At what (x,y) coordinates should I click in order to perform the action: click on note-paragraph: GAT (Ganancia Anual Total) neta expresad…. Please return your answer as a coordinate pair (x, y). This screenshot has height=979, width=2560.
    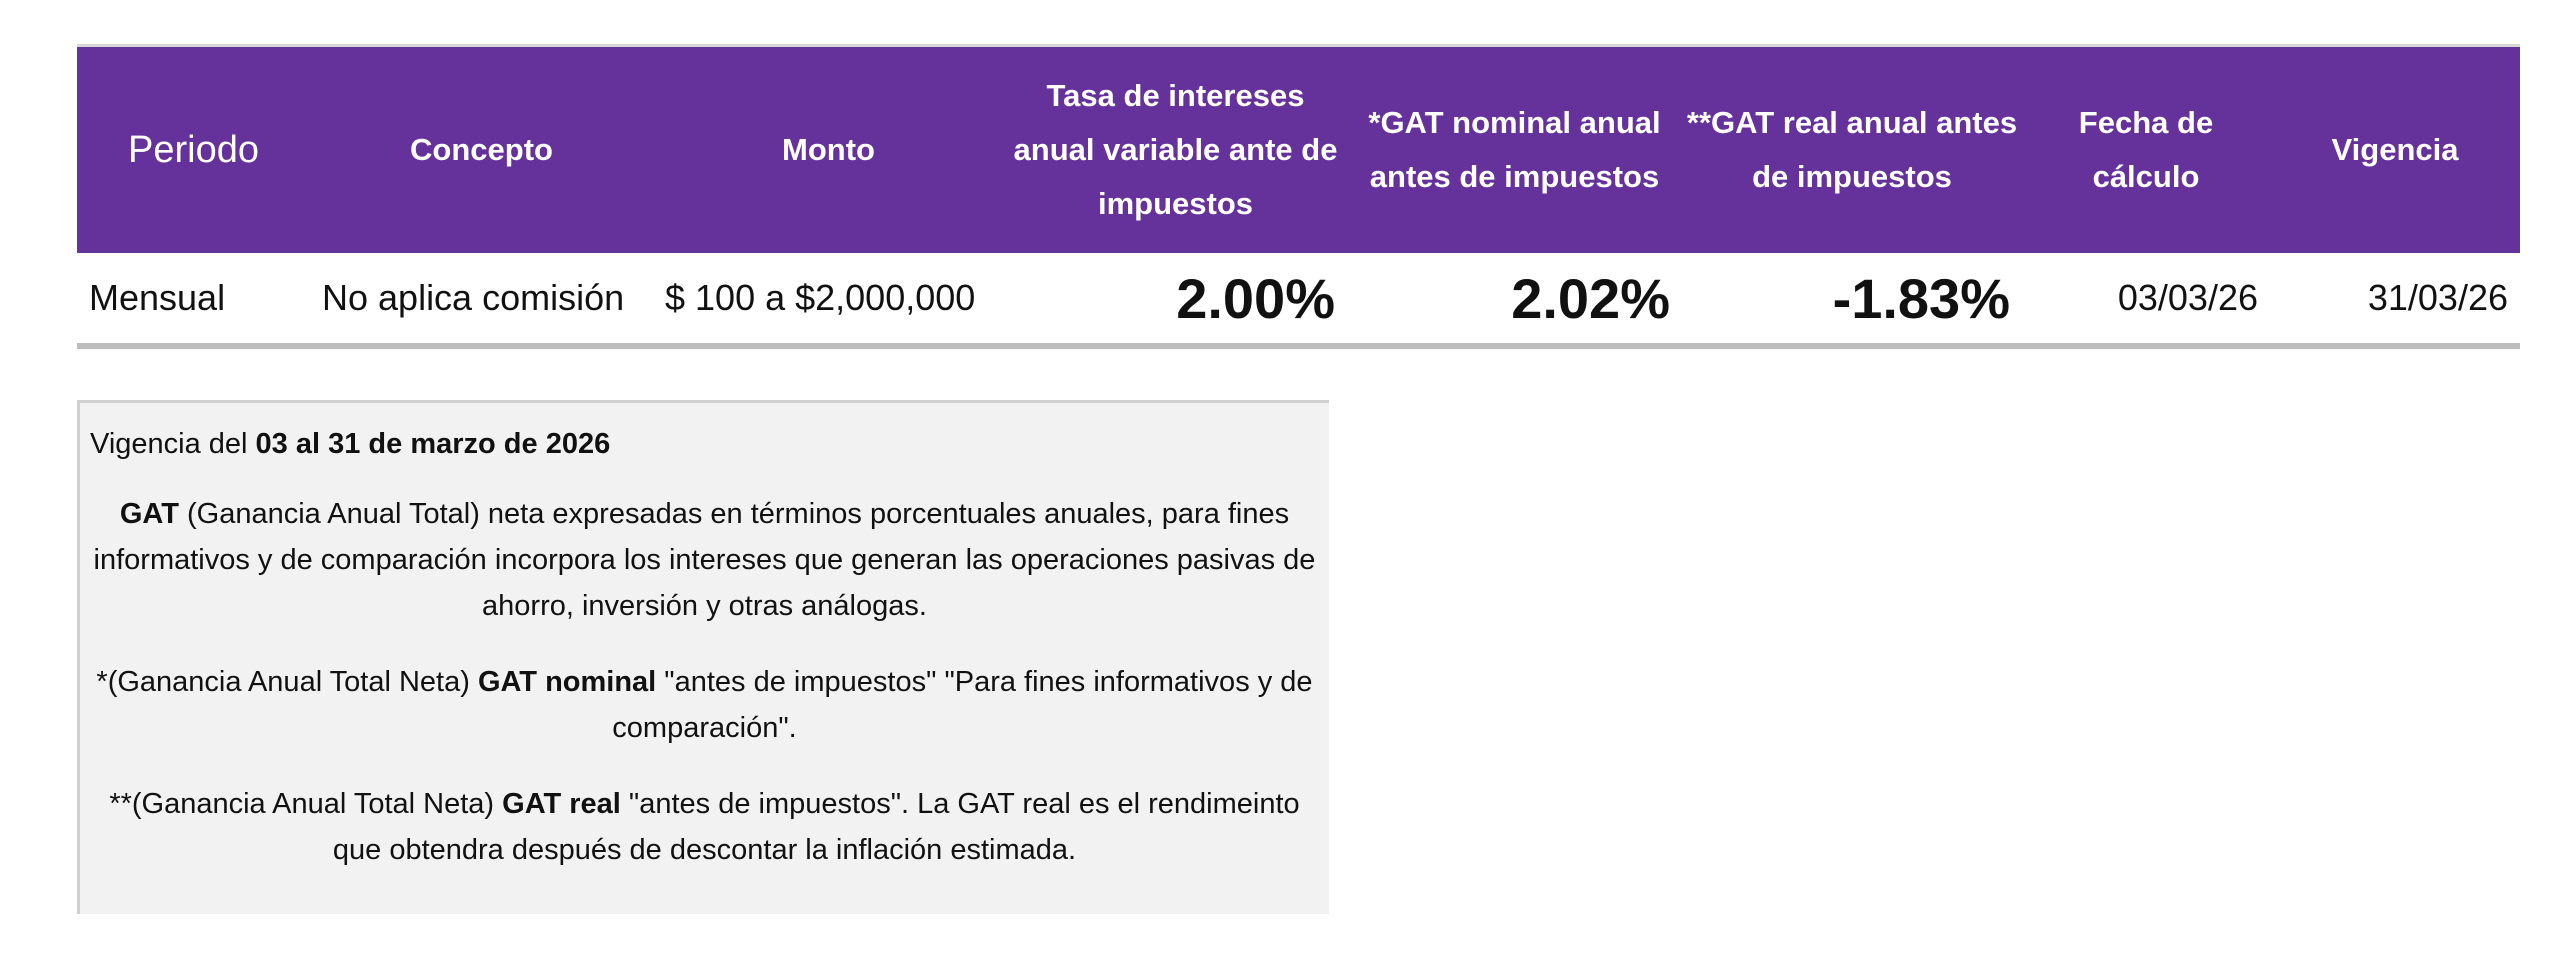
    Looking at the image, I should click on (704, 560).